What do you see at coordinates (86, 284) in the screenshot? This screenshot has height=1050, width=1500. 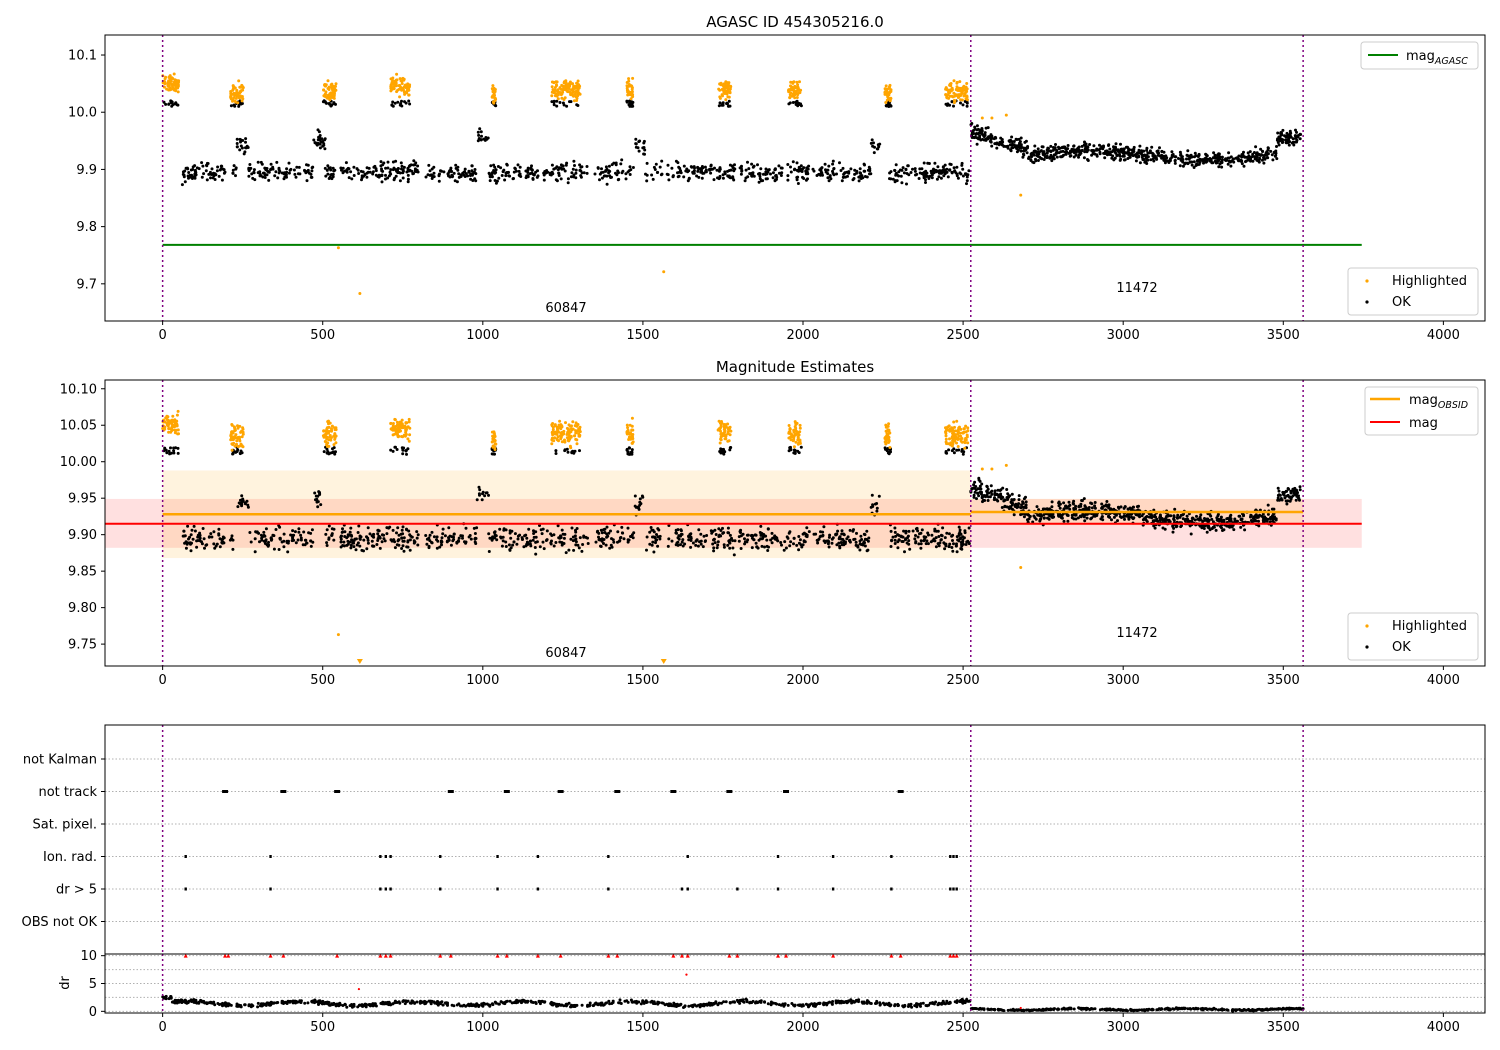 I see `y-tick-label: 9.7` at bounding box center [86, 284].